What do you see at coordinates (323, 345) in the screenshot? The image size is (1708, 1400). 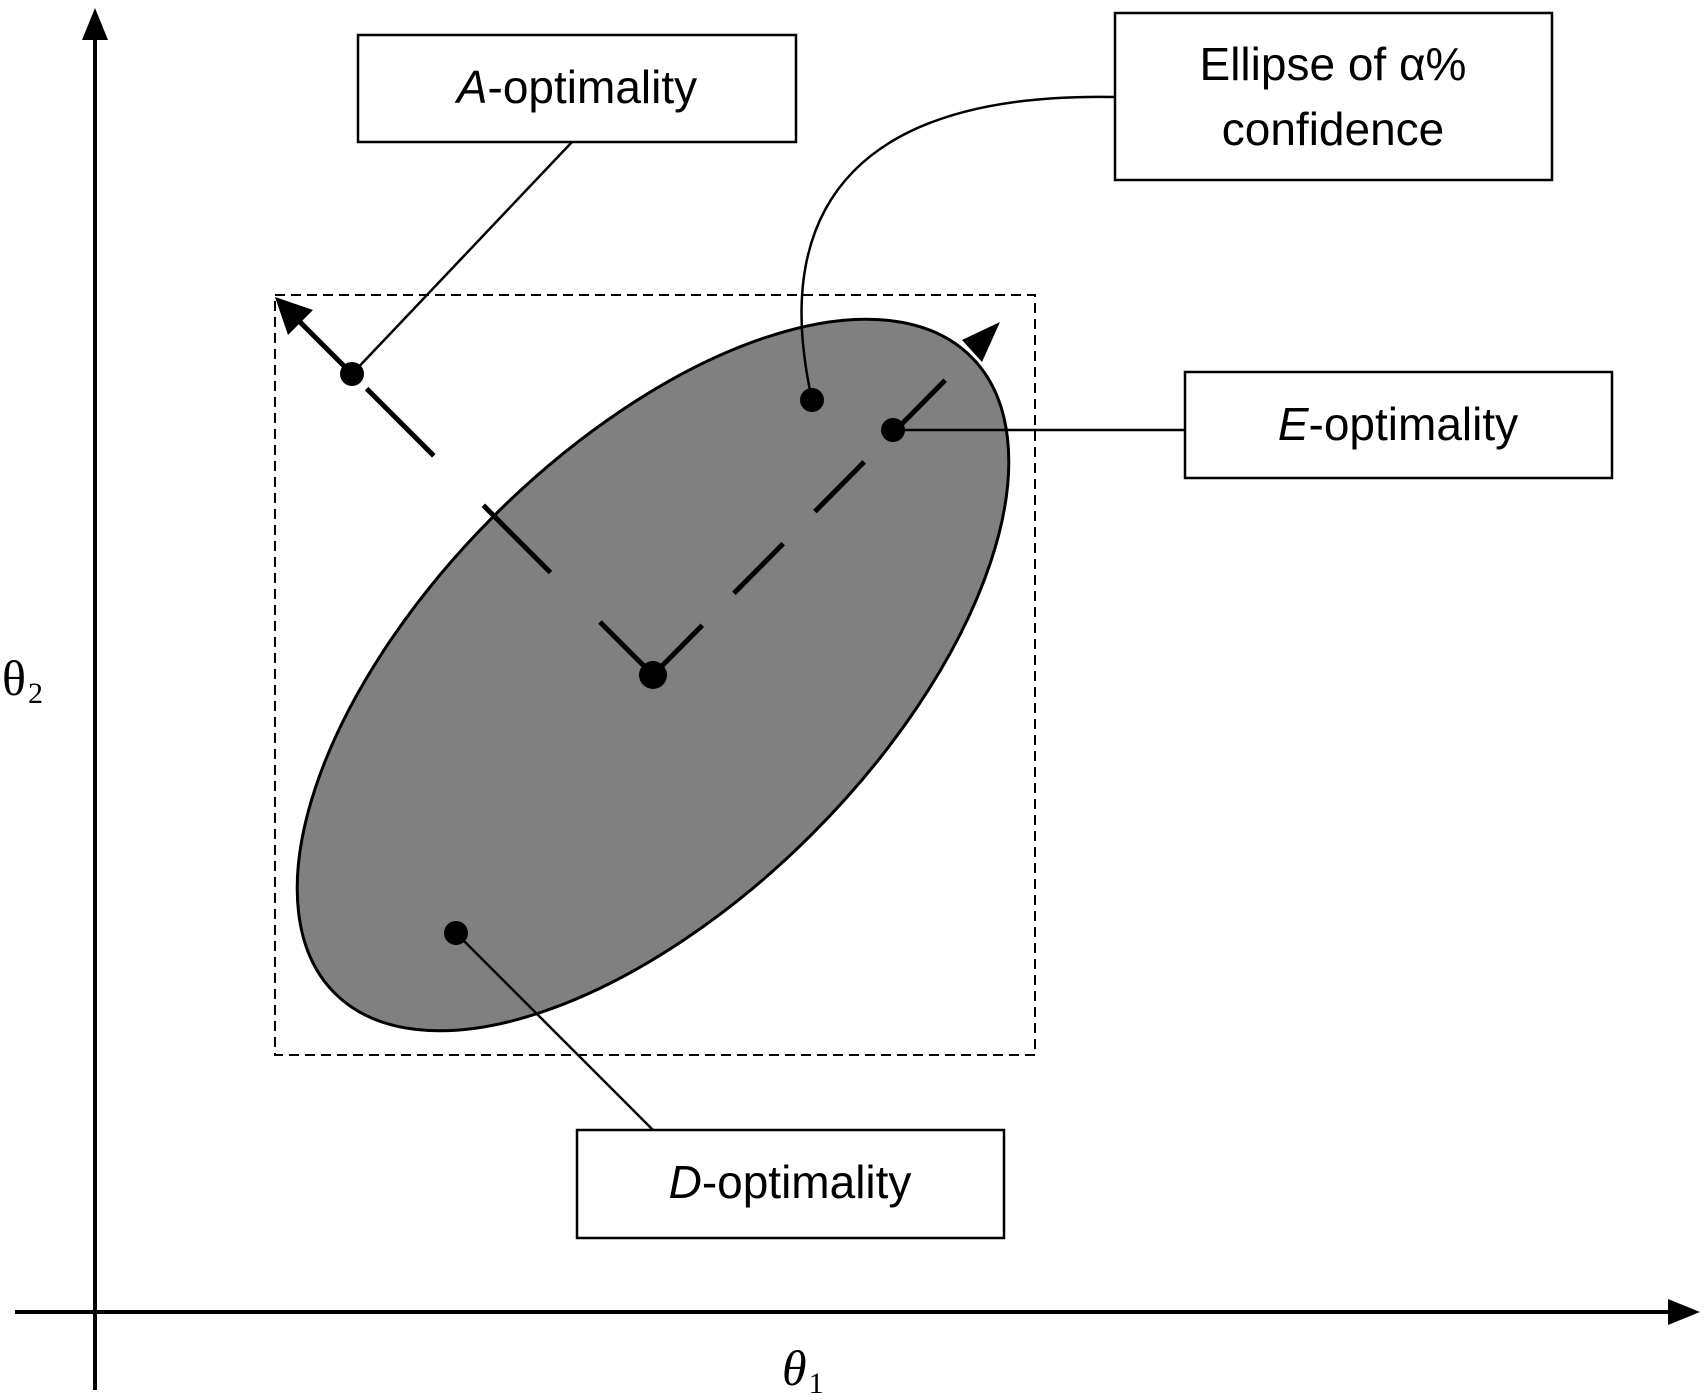 I see `a-optimality-arrow-shaft` at bounding box center [323, 345].